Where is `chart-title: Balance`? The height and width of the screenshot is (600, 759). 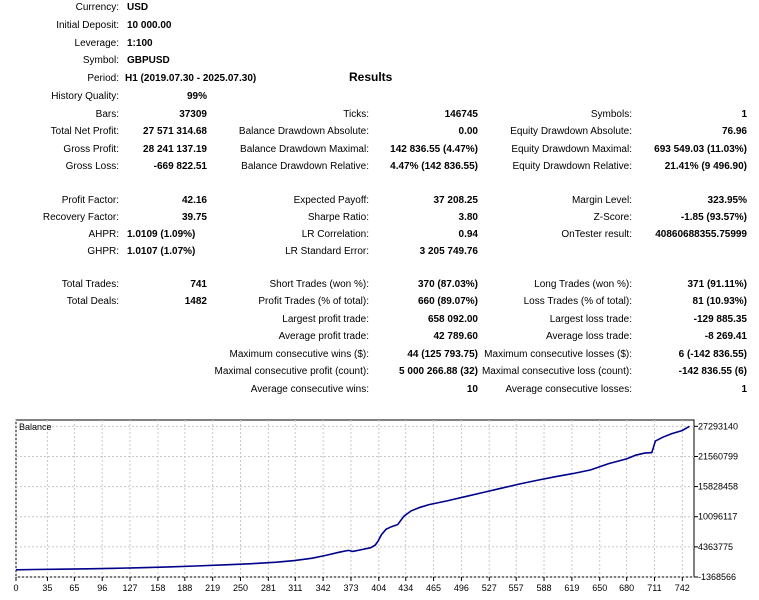
chart-title: Balance is located at coordinates (35, 427).